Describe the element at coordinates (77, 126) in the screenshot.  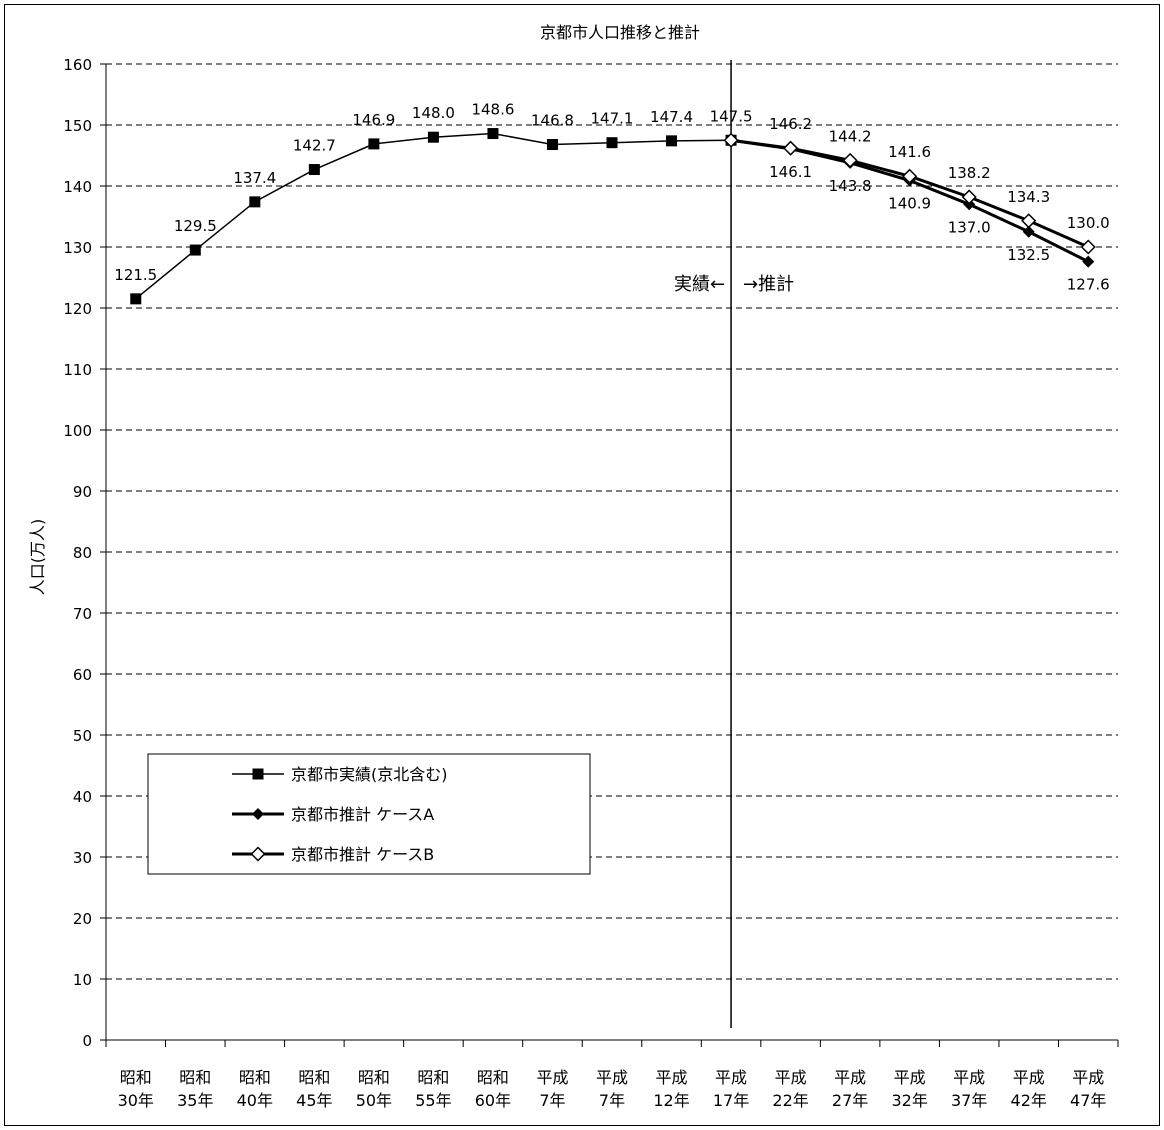
I see `y-tick-label: 150` at that location.